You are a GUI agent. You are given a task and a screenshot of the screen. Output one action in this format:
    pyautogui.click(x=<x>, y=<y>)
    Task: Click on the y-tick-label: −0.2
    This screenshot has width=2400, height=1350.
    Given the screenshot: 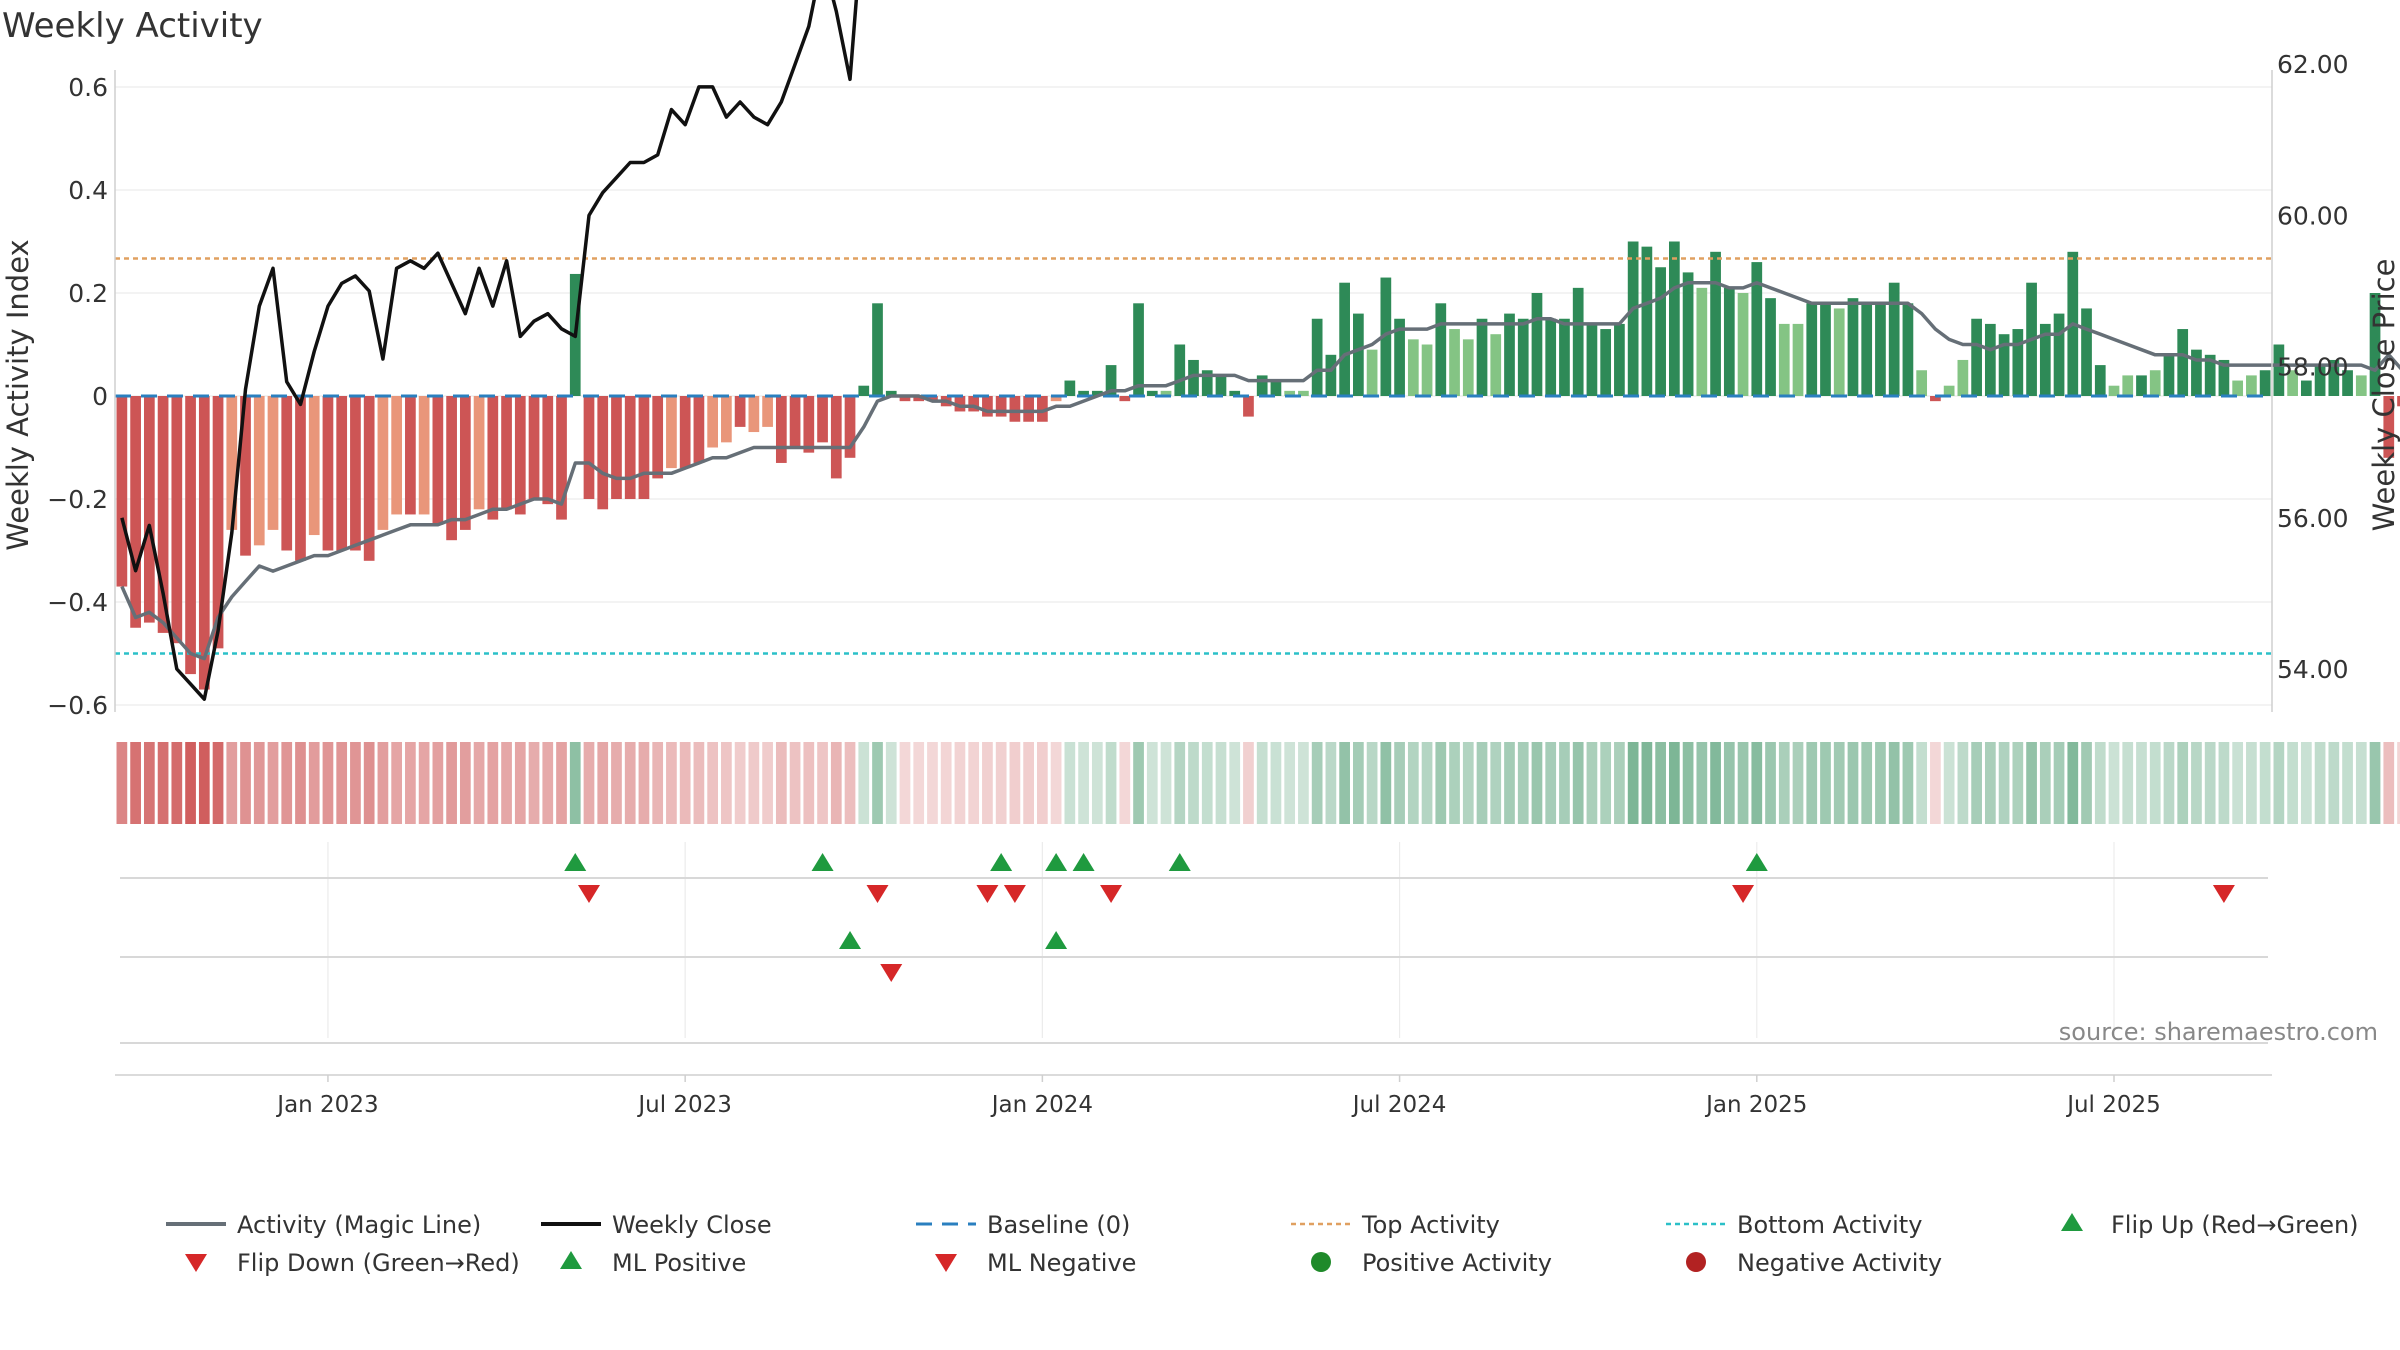 What is the action you would take?
    pyautogui.click(x=77, y=499)
    